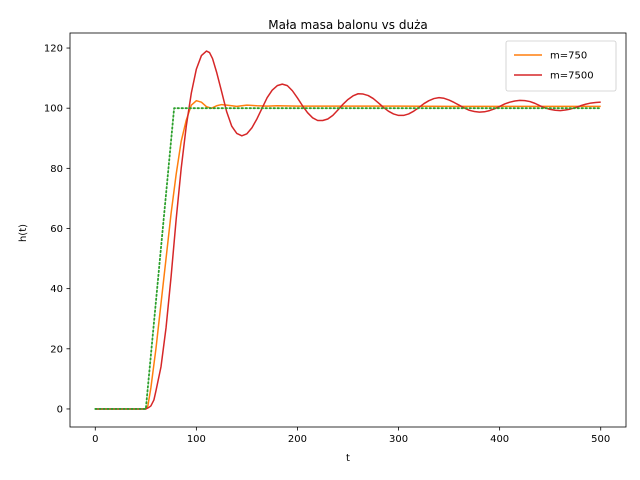  What do you see at coordinates (53, 49) in the screenshot?
I see `y-tick-label: 120` at bounding box center [53, 49].